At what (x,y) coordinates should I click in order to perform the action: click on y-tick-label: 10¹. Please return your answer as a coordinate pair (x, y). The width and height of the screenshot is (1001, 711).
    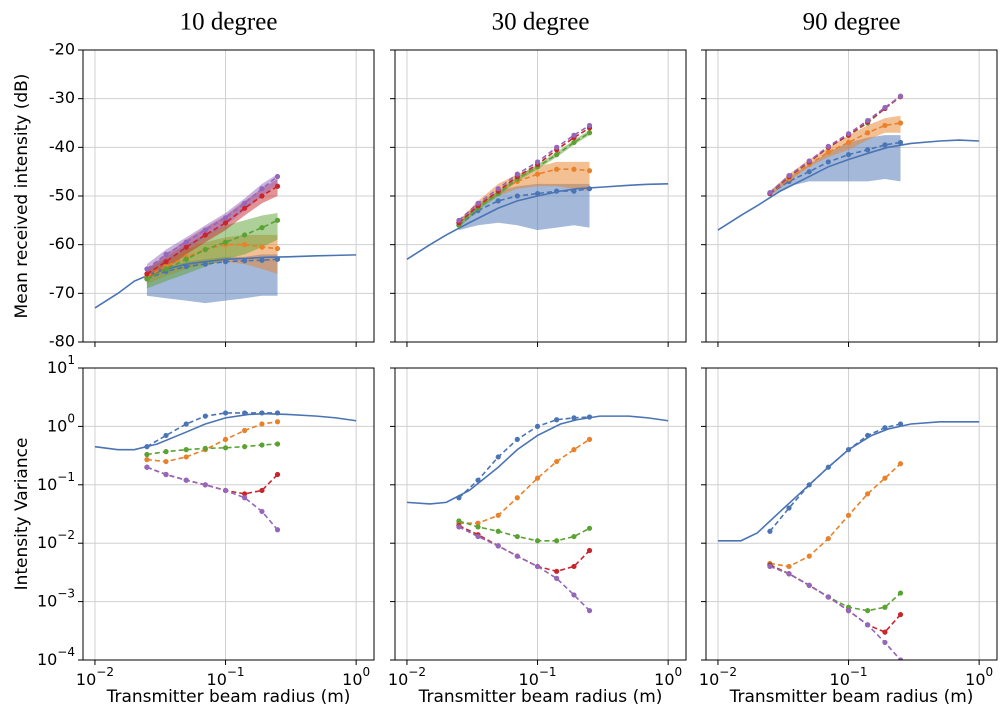
    Looking at the image, I should click on (61, 365).